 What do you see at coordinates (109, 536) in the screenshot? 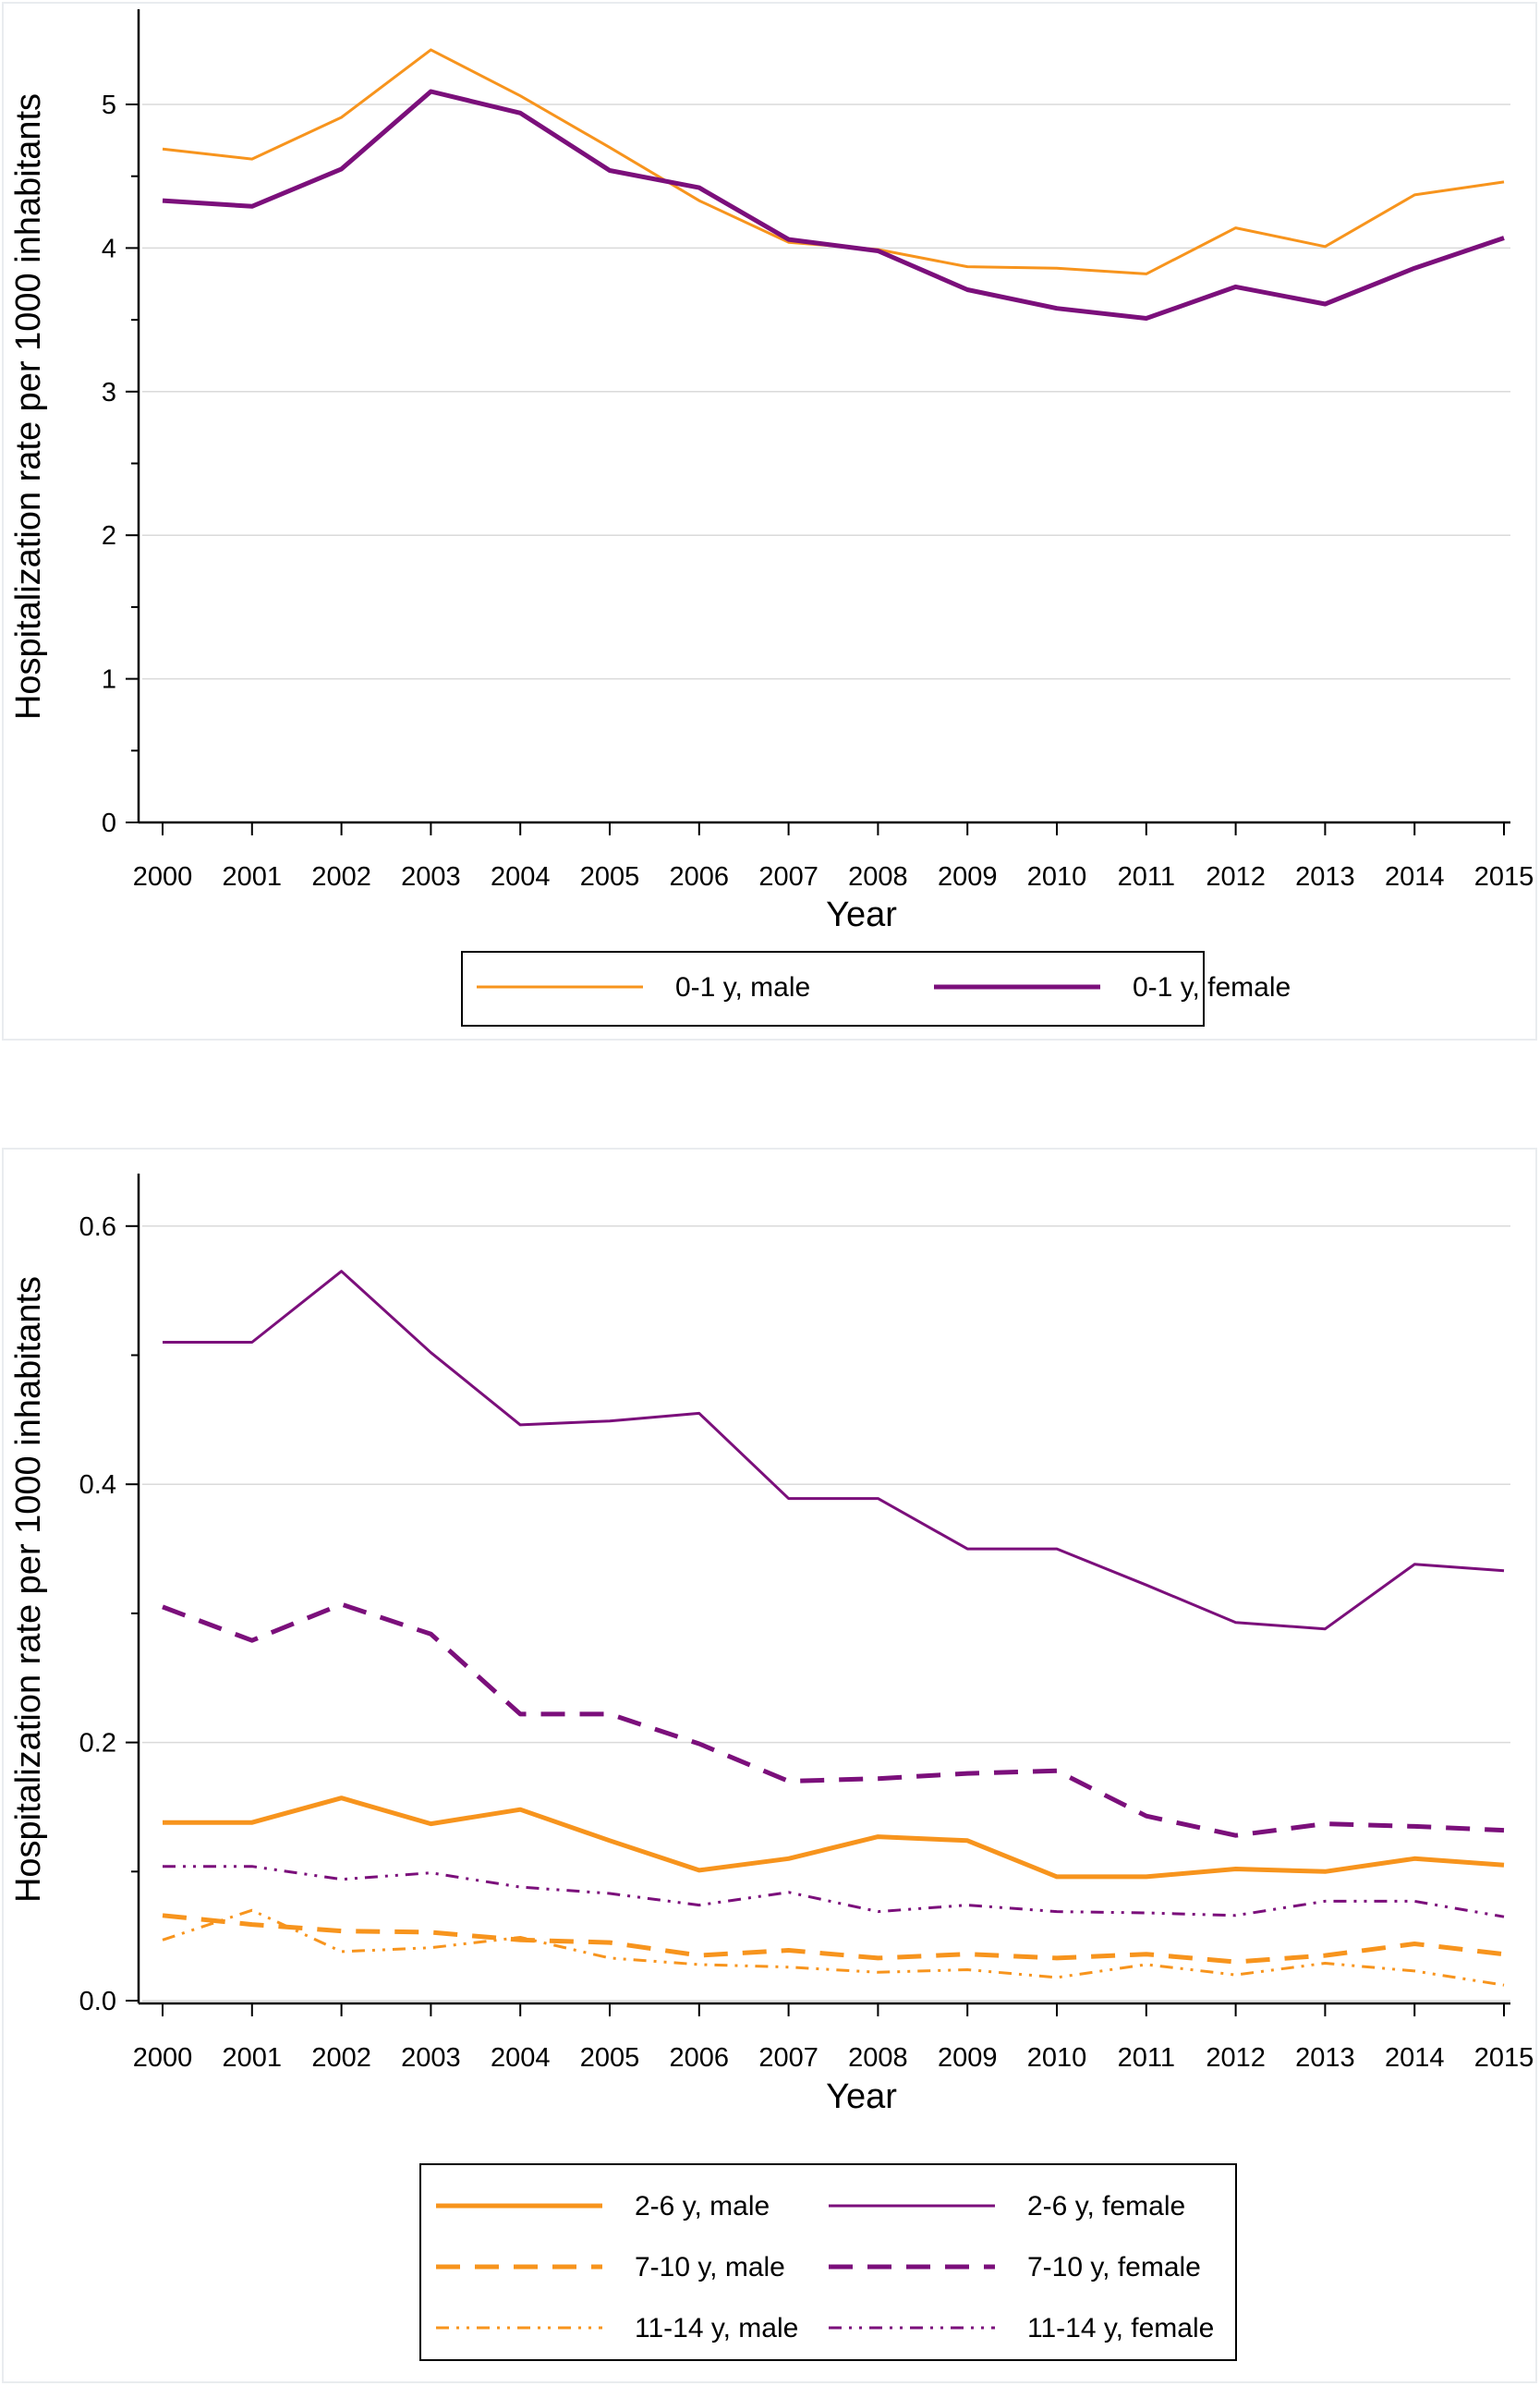
I see `y-tick-label: 2` at bounding box center [109, 536].